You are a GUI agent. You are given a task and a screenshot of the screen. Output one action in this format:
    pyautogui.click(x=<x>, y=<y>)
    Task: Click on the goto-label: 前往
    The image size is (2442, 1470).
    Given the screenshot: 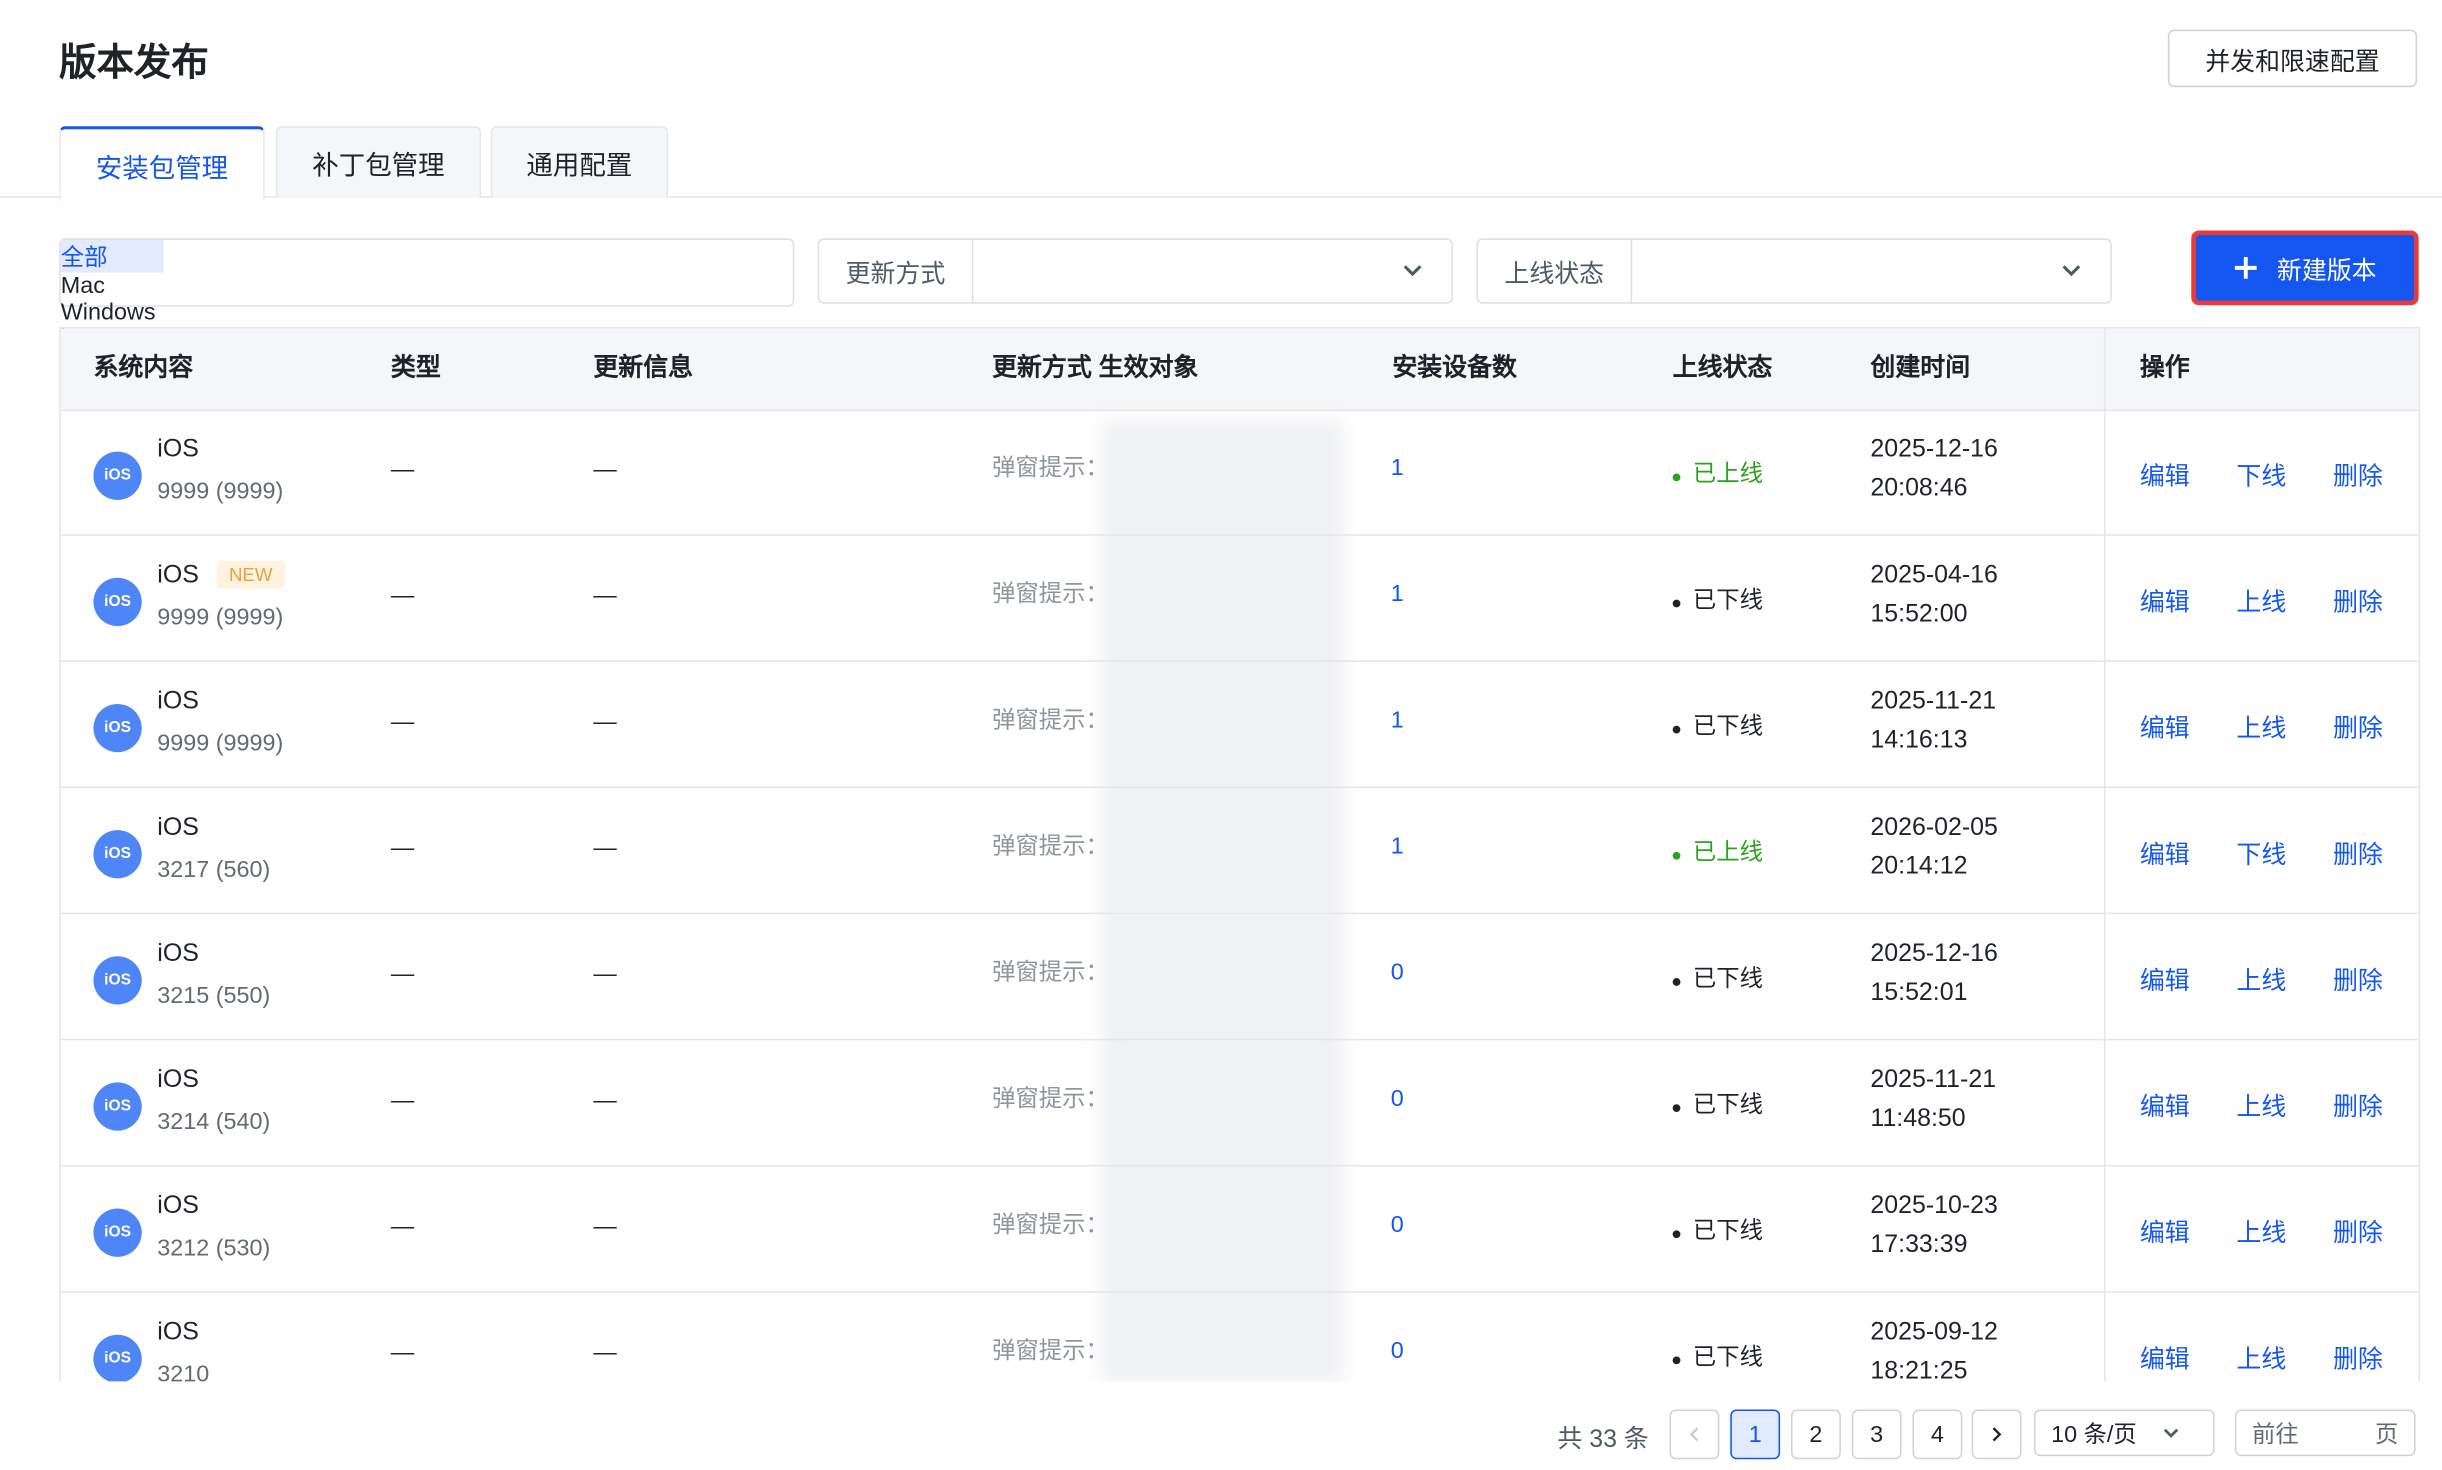 What is the action you would take?
    pyautogui.click(x=2275, y=1434)
    